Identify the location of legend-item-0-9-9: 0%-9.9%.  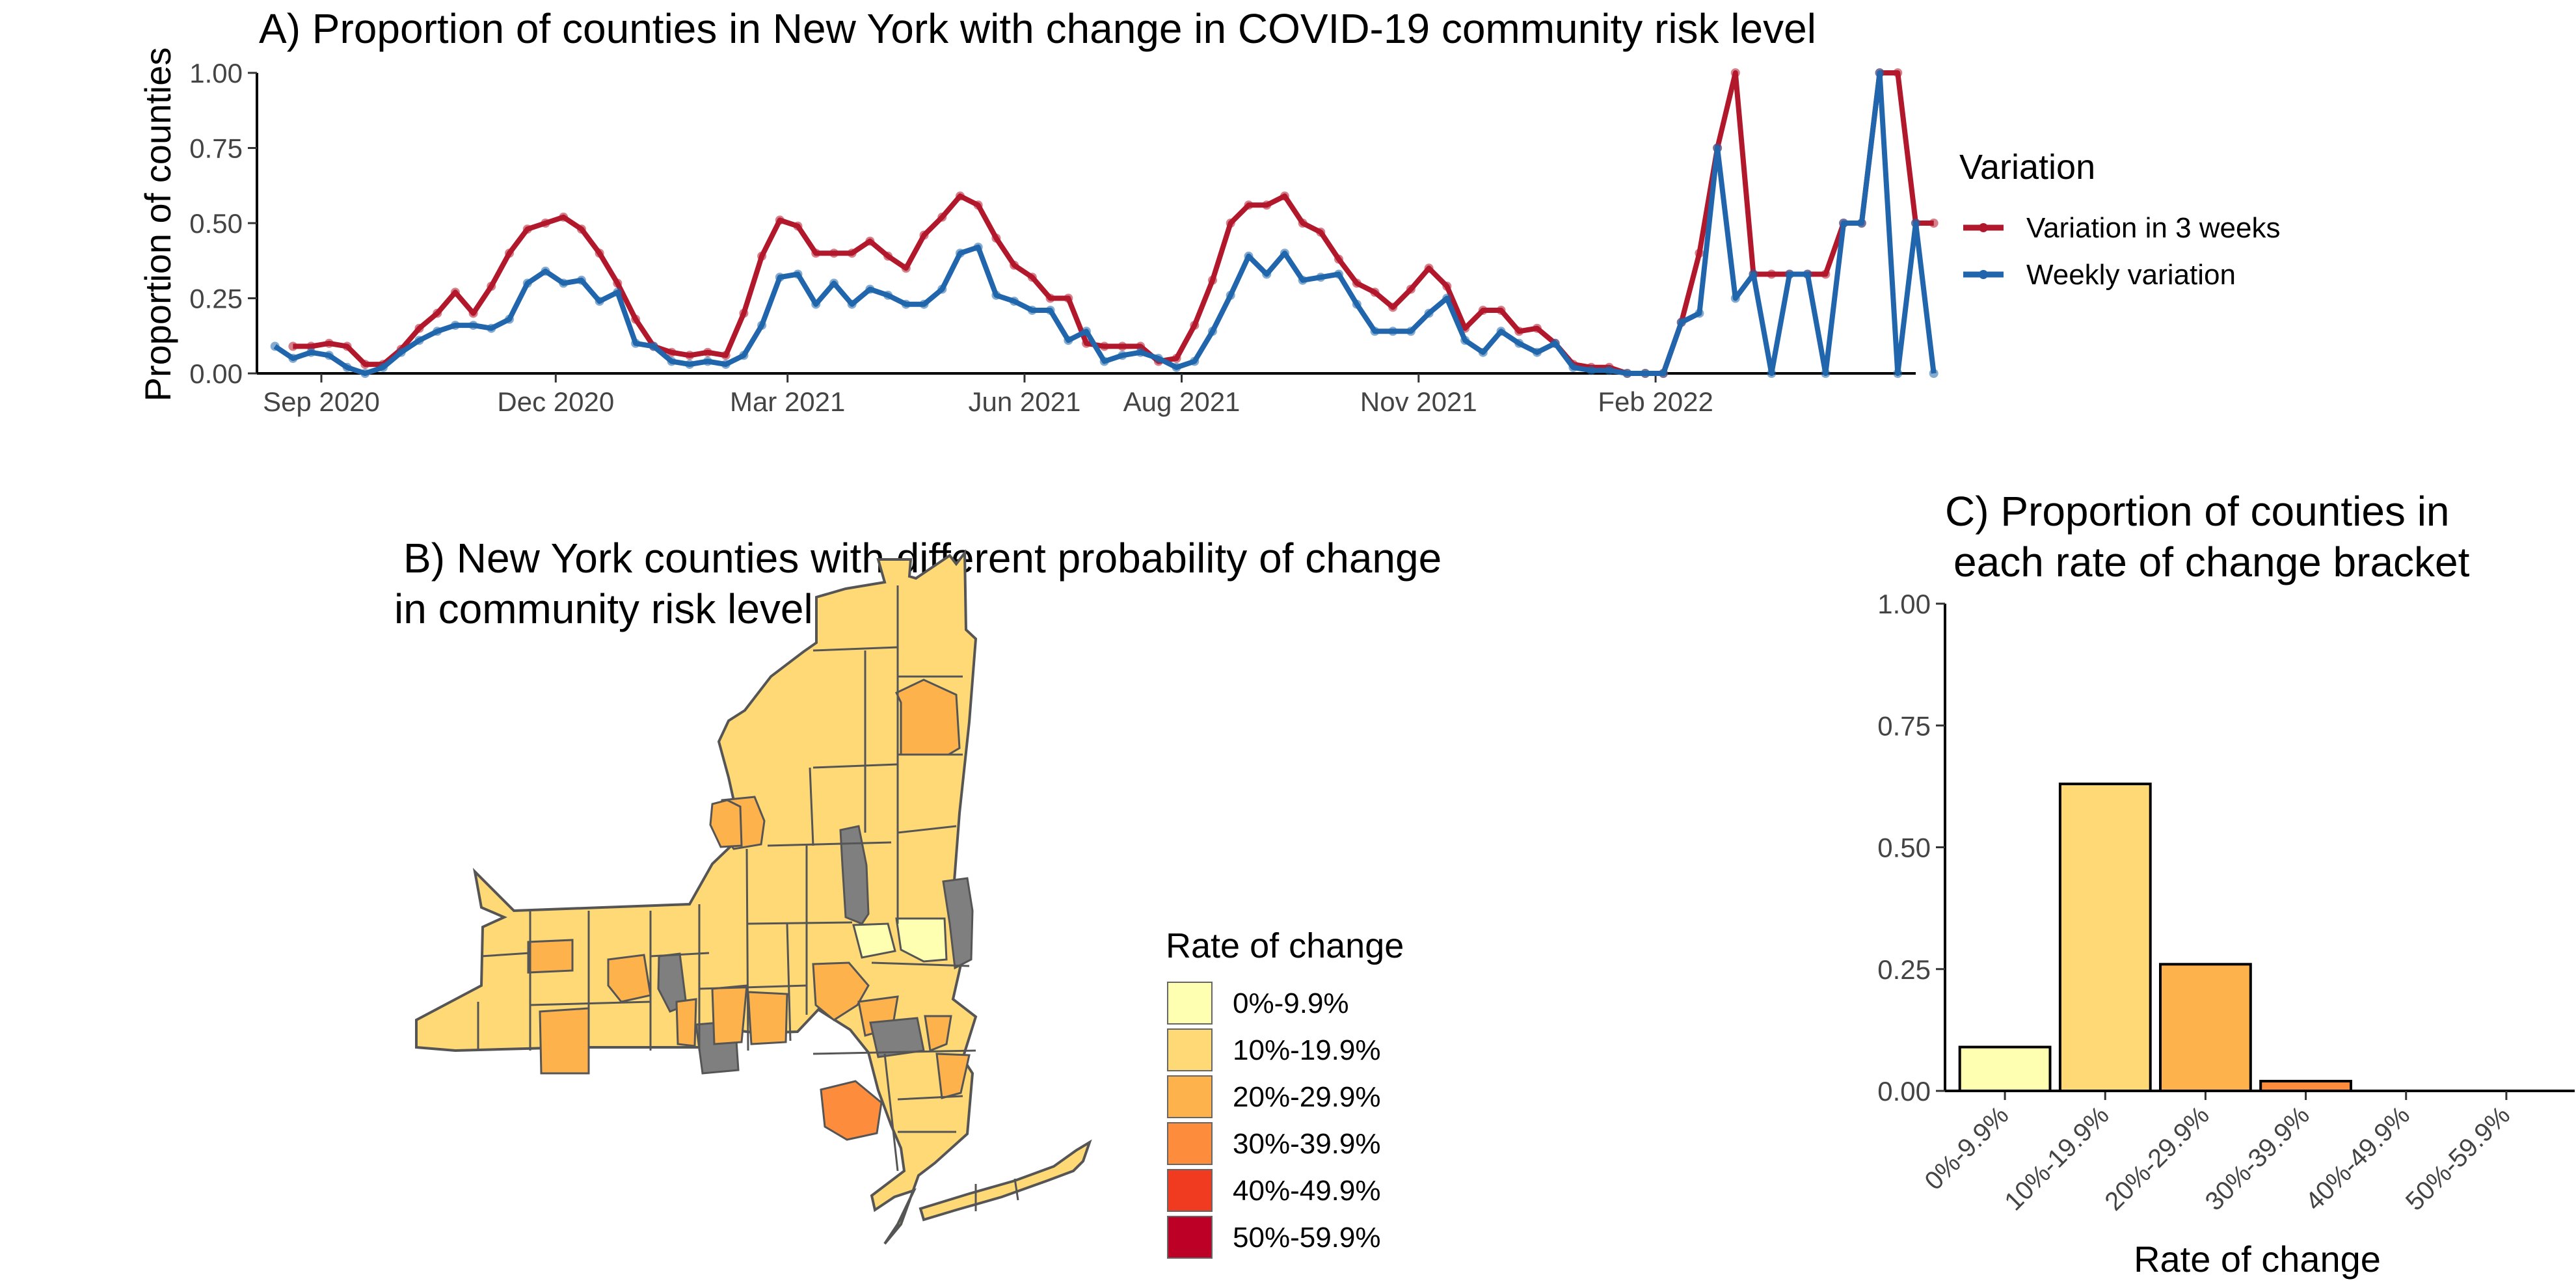
(1258, 1003).